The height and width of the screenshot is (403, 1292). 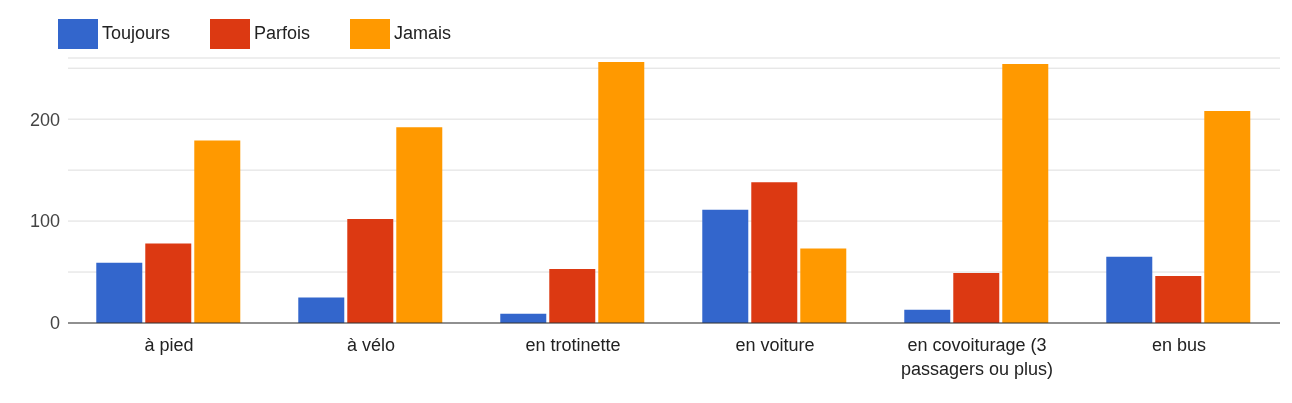 I want to click on legend-label: Toujours, so click(x=136, y=32).